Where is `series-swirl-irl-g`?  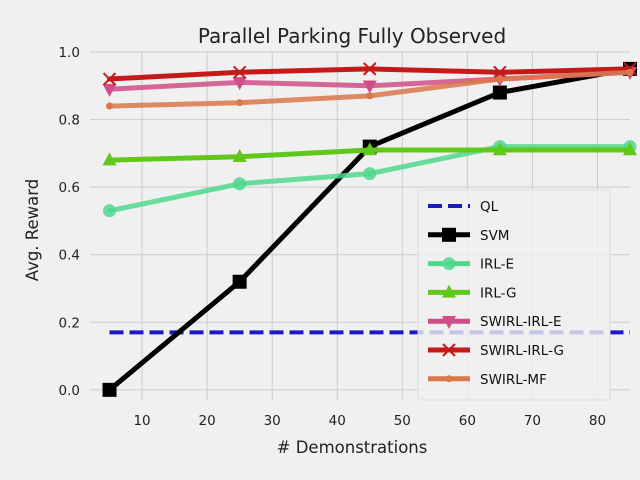
series-swirl-irl-g is located at coordinates (369, 74).